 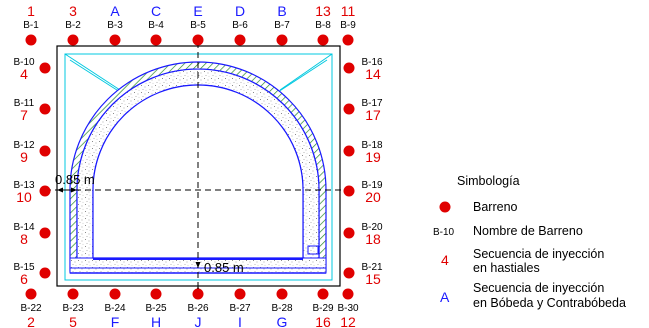 I want to click on hole-name-label: B-3, so click(x=115, y=25).